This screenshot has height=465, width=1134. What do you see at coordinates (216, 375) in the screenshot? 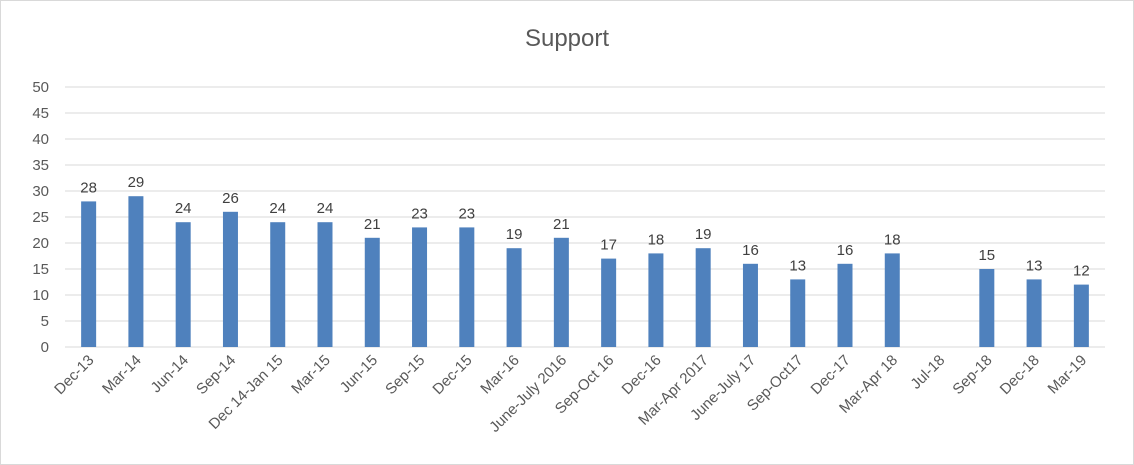
I see `x-tick-label: Sep-14` at bounding box center [216, 375].